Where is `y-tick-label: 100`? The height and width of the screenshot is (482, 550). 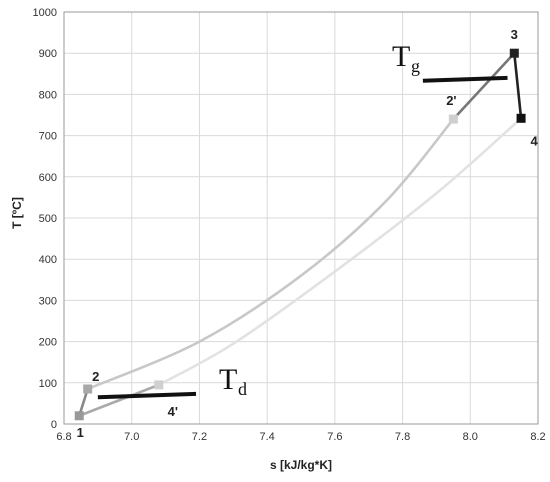 y-tick-label: 100 is located at coordinates (48, 384).